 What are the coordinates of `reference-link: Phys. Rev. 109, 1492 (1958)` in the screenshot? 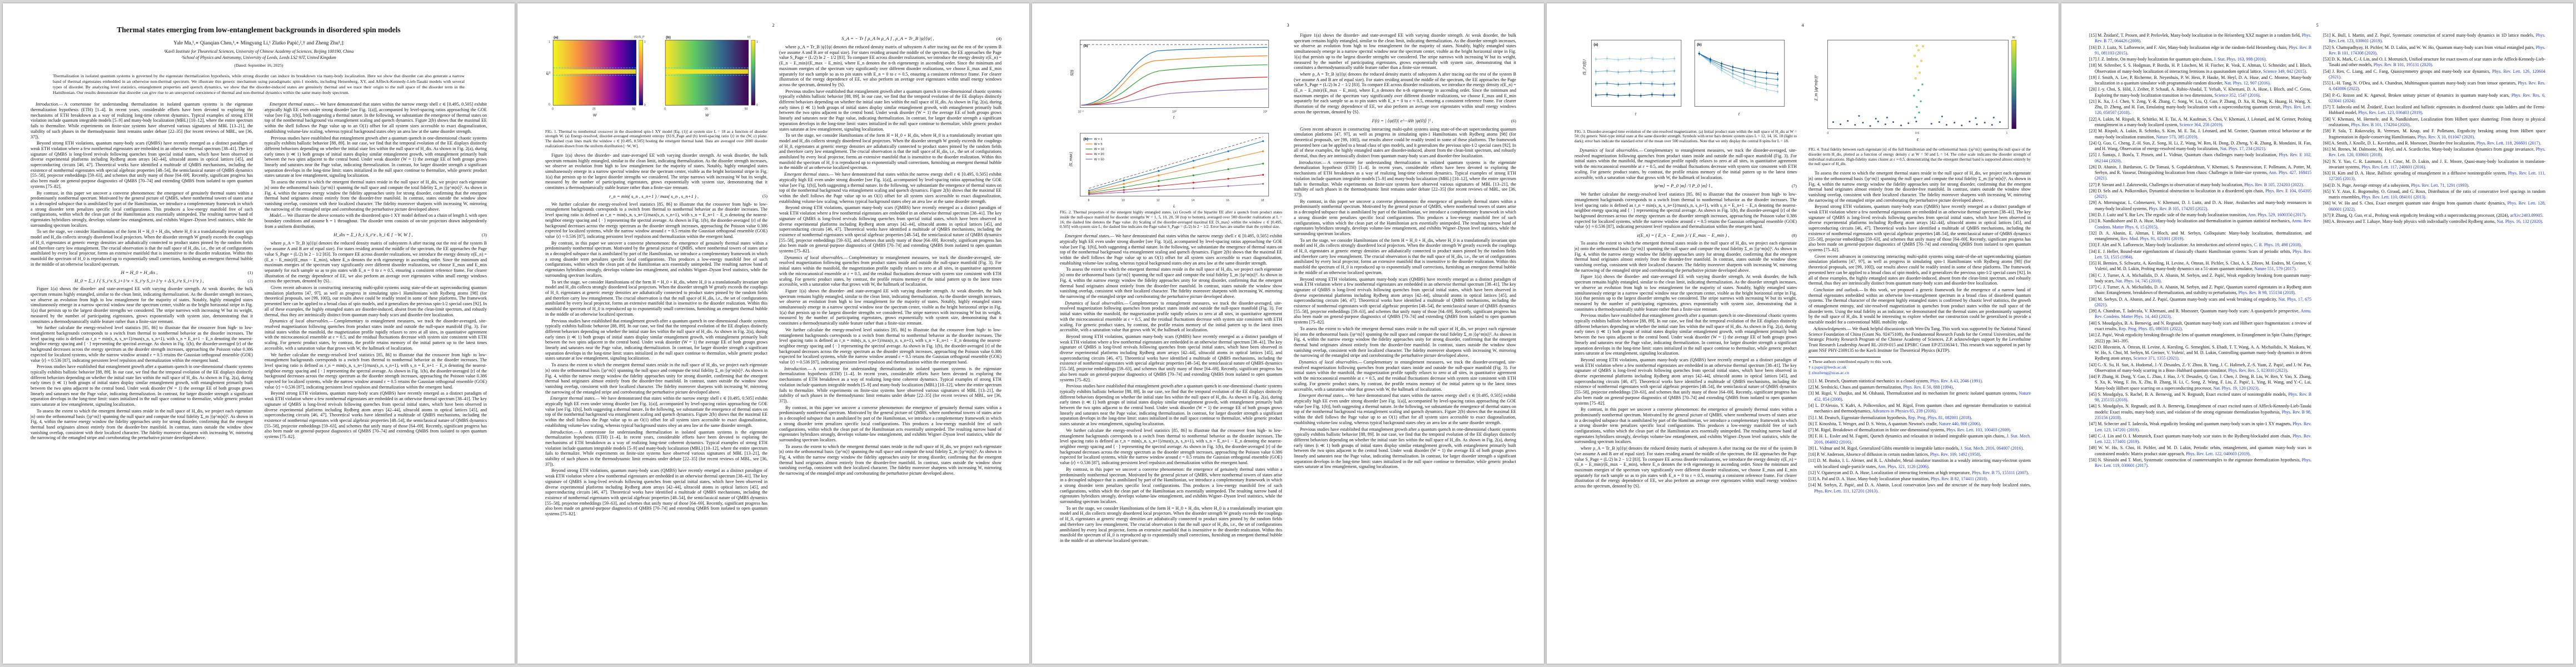 It's located at (1955, 454).